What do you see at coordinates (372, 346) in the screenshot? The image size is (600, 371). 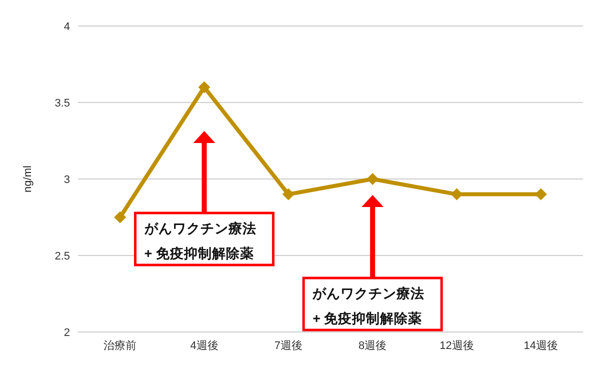 I see `x-tick-label: 8週後` at bounding box center [372, 346].